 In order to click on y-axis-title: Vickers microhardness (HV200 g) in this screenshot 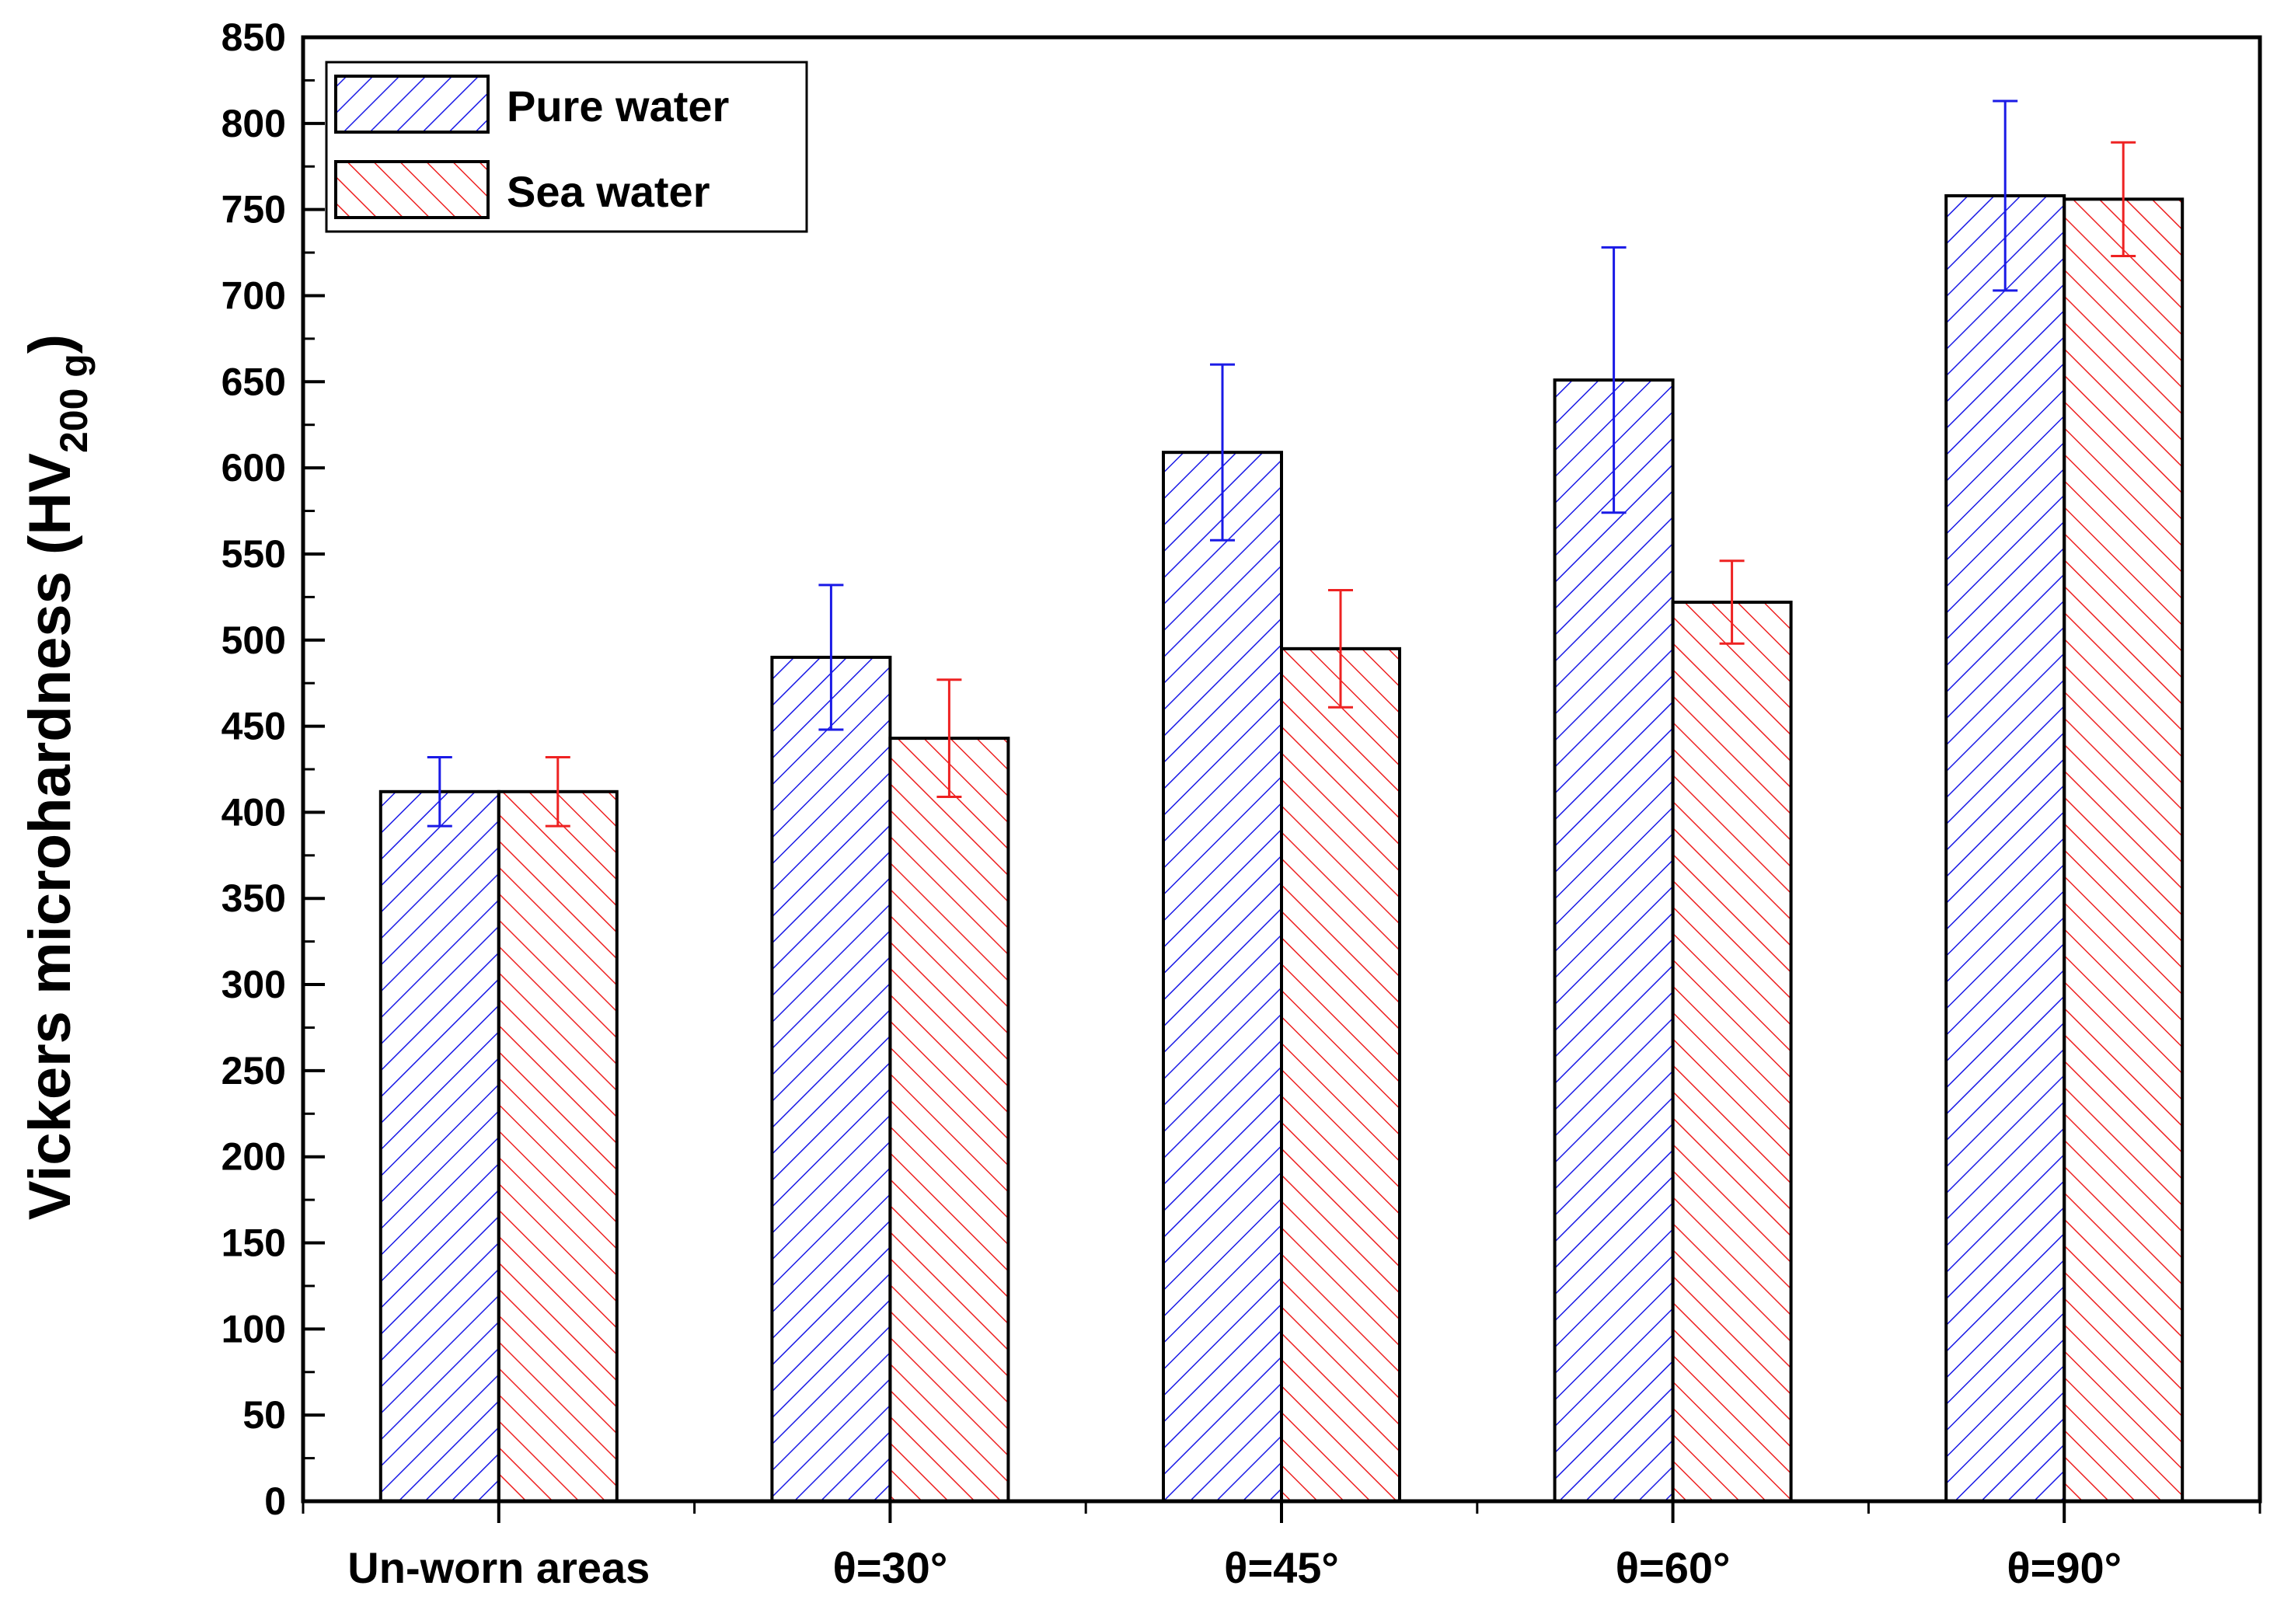, I will do `click(56, 777)`.